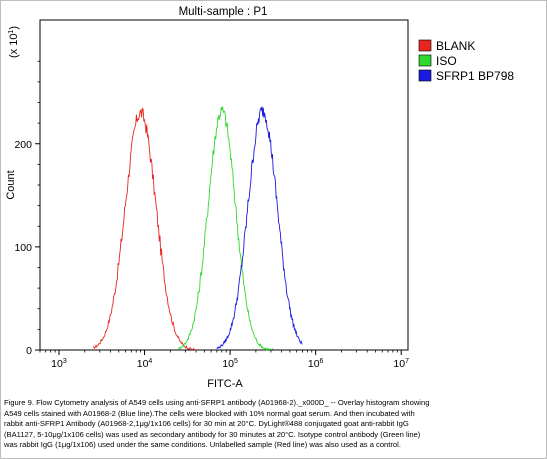 The width and height of the screenshot is (547, 459). What do you see at coordinates (23, 248) in the screenshot?
I see `y-tick-label: 100` at bounding box center [23, 248].